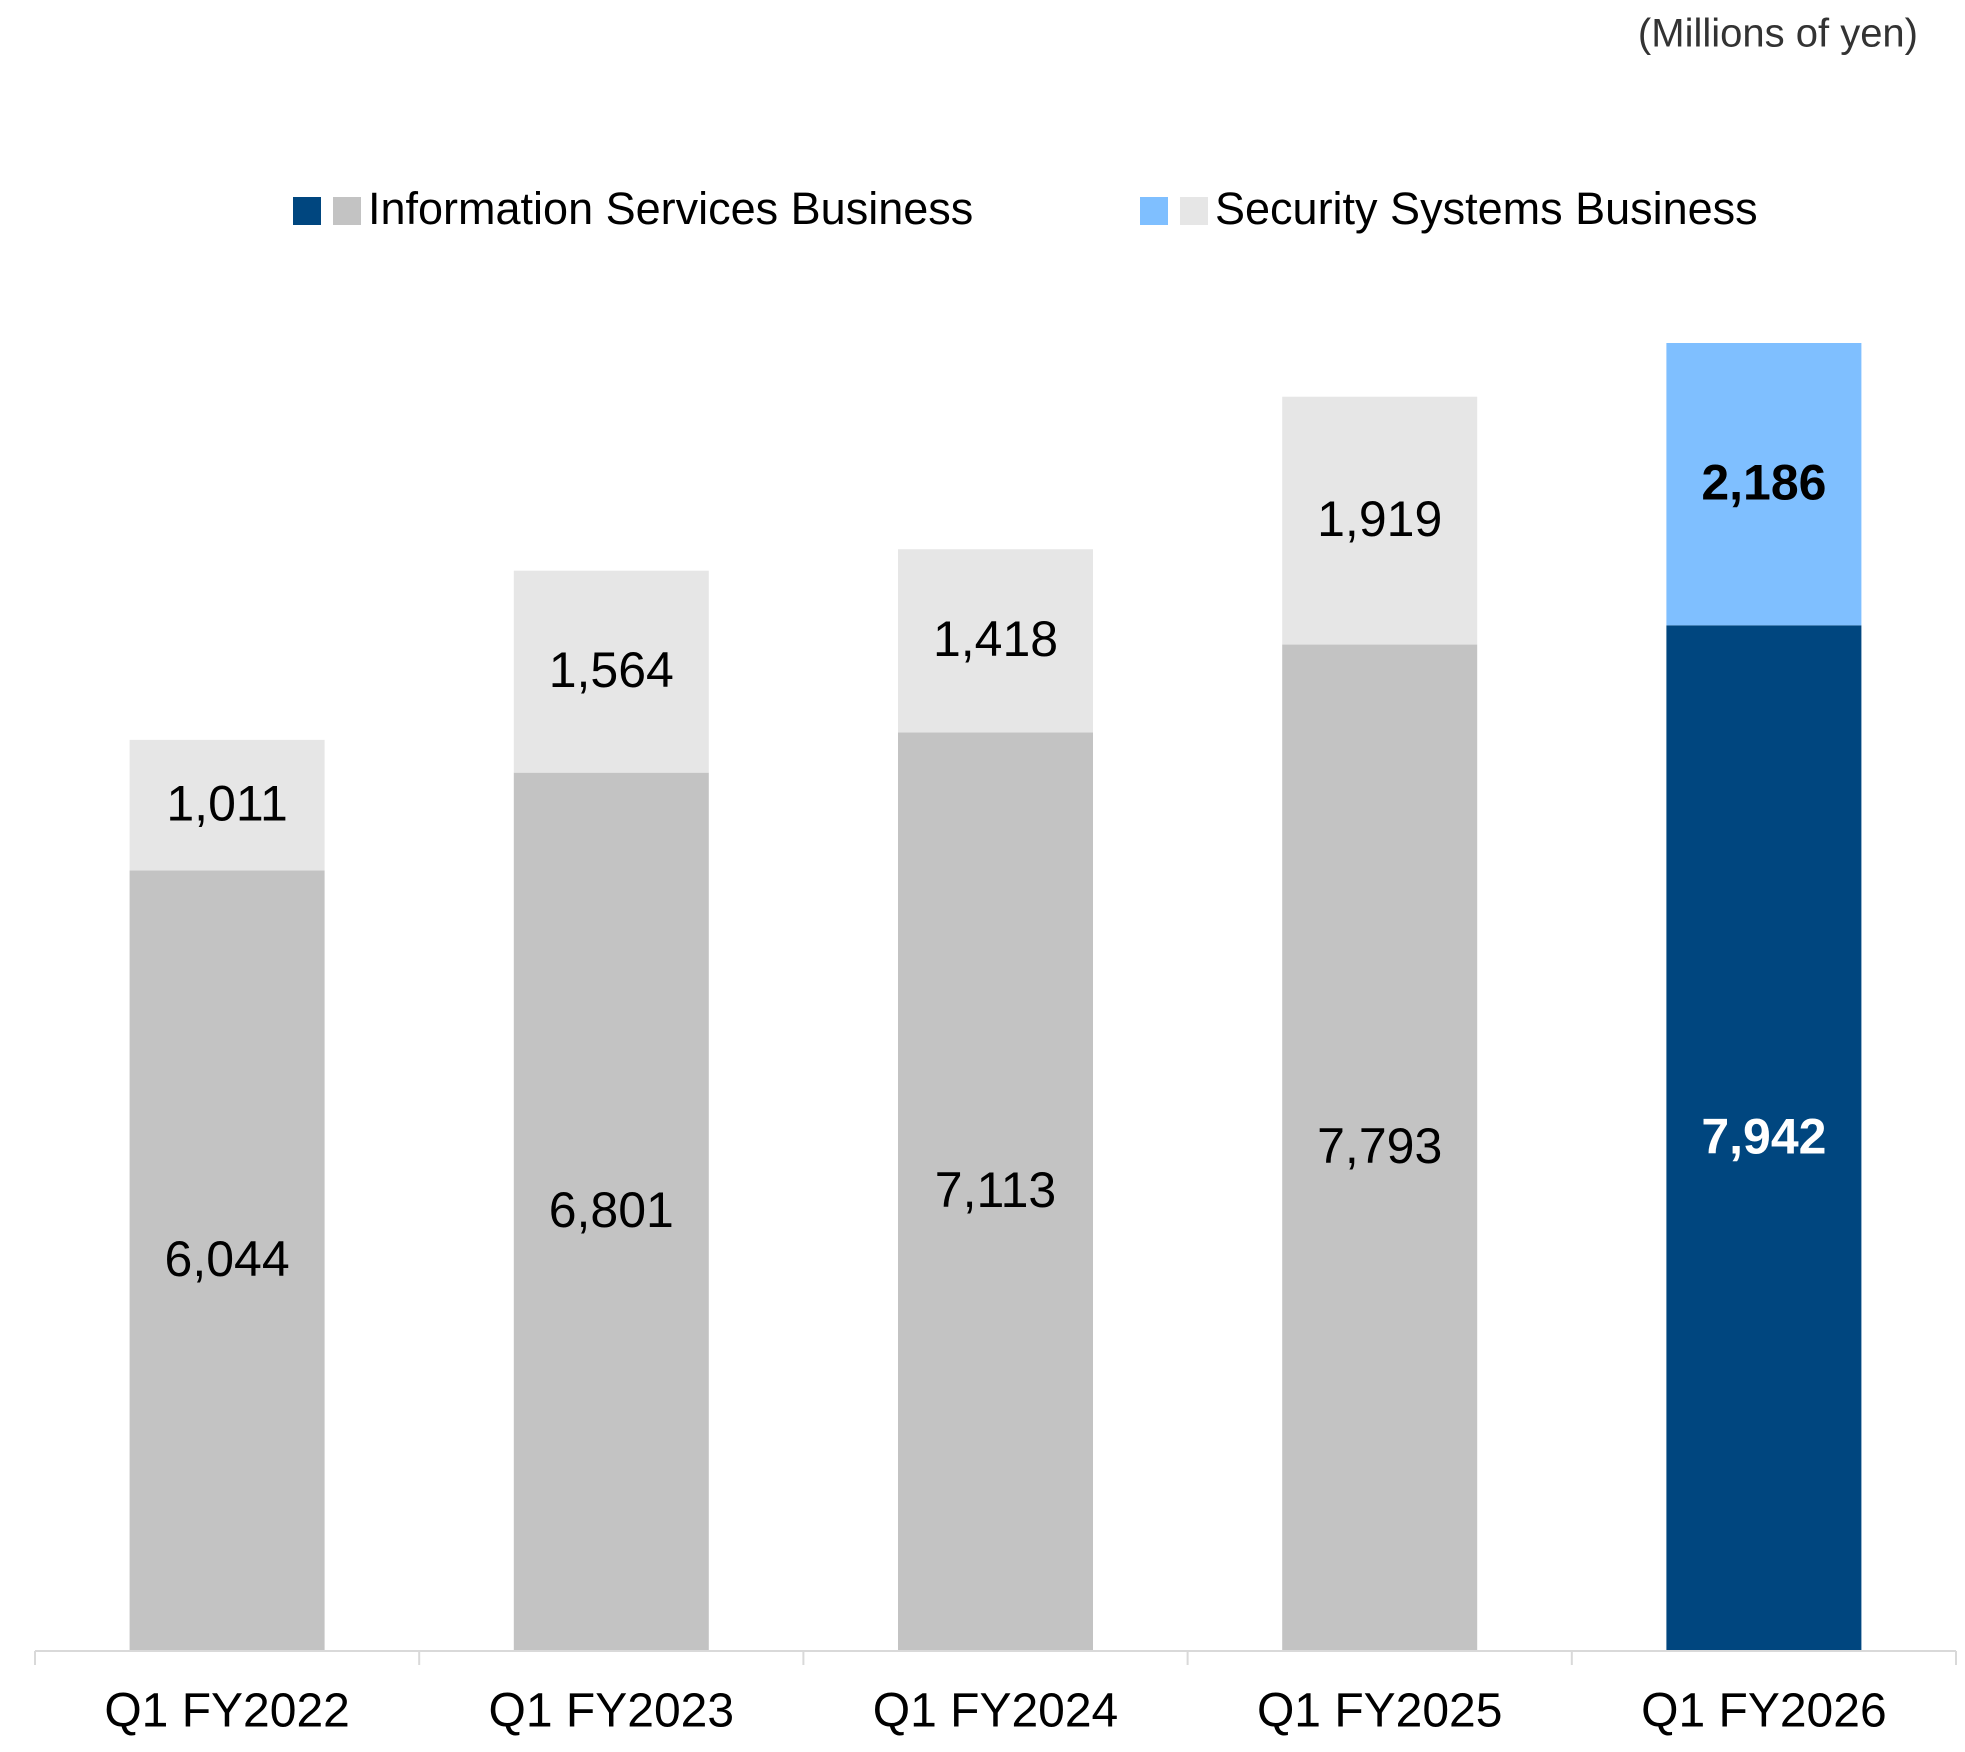  Describe the element at coordinates (1486, 208) in the screenshot. I see `legend-label: Security Systems Business` at that location.